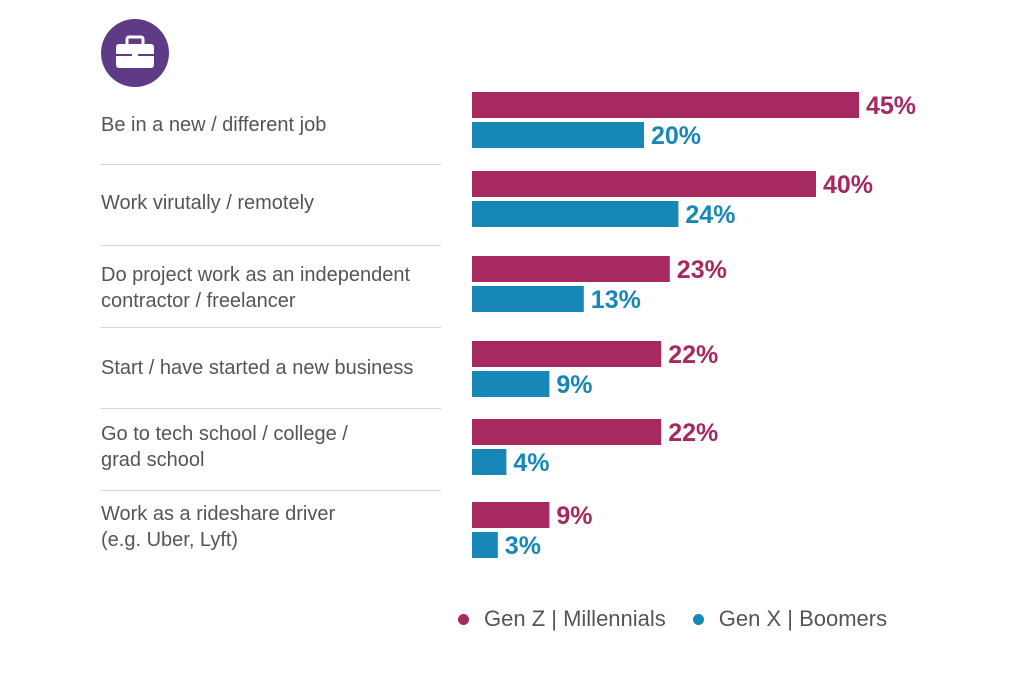  What do you see at coordinates (574, 385) in the screenshot?
I see `data-label-series-b: 9%` at bounding box center [574, 385].